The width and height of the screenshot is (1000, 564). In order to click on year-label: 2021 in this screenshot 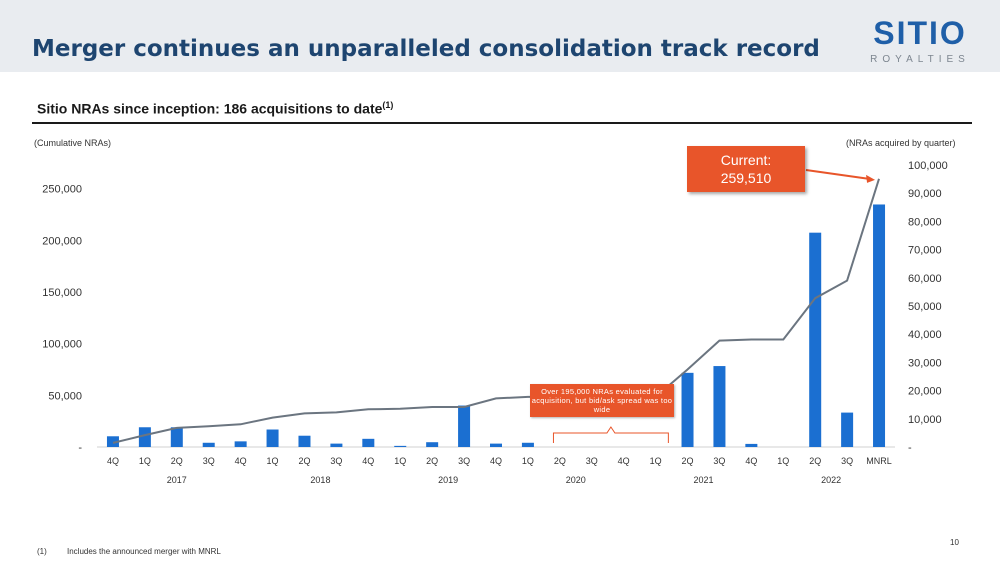, I will do `click(703, 480)`.